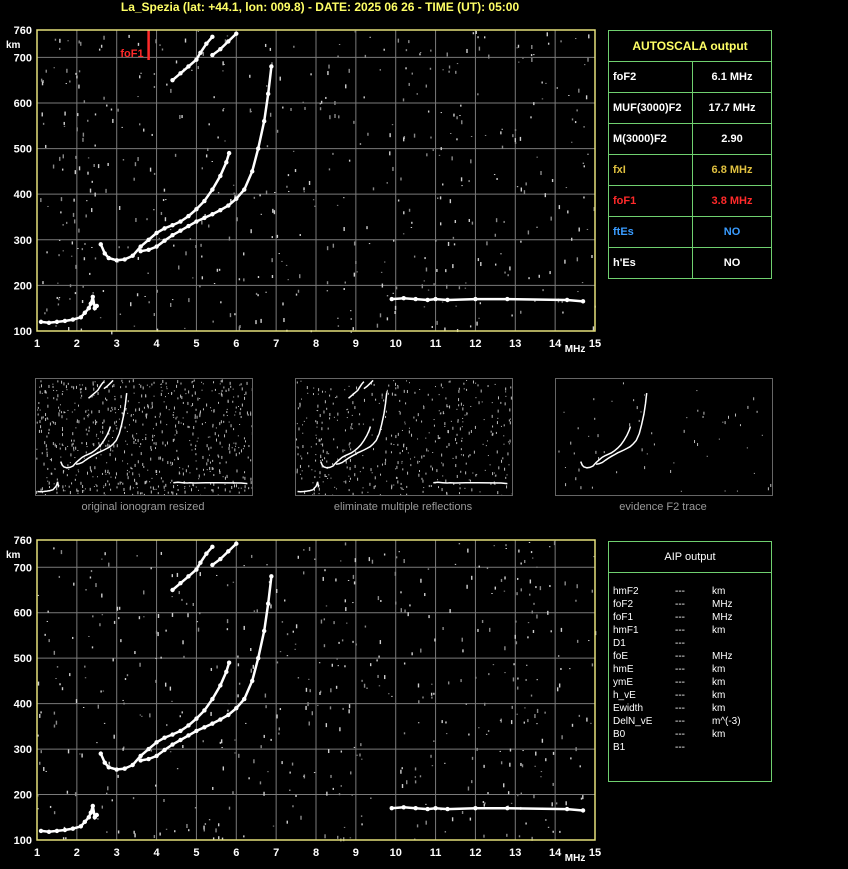  Describe the element at coordinates (690, 263) in the screenshot. I see `autoscala-row-hes: h'Es NO` at that location.